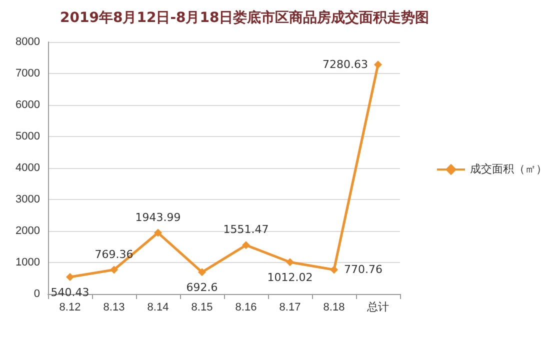 The width and height of the screenshot is (560, 339). Describe the element at coordinates (70, 292) in the screenshot. I see `data-label: 540.43` at that location.